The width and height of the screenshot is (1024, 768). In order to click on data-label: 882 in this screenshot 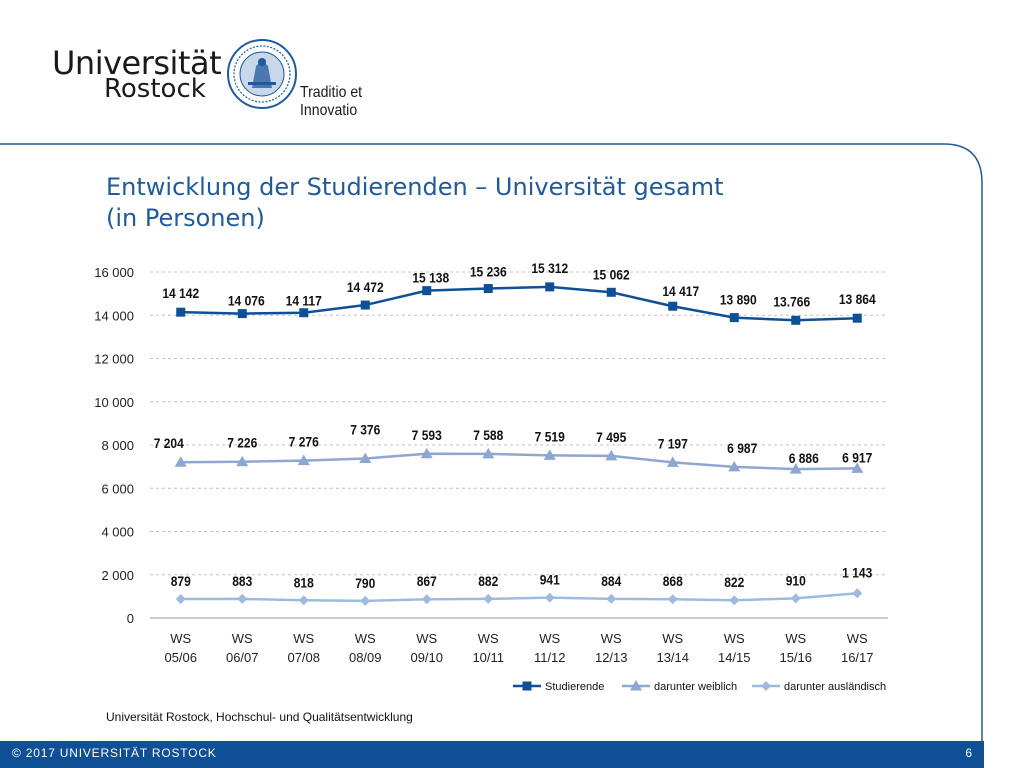, I will do `click(488, 581)`.